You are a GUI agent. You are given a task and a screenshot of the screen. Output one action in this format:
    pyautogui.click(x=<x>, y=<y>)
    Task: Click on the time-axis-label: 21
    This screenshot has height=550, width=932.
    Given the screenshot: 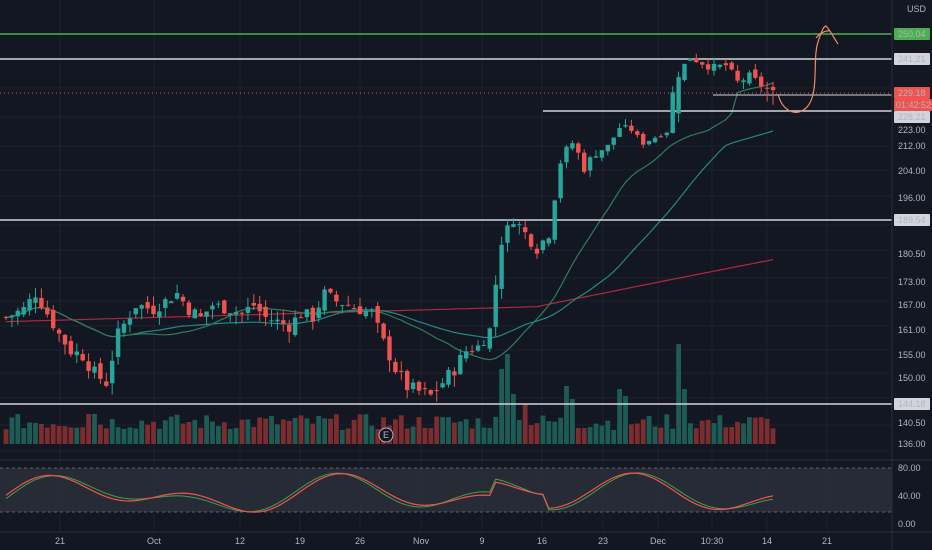 What is the action you would take?
    pyautogui.click(x=60, y=541)
    